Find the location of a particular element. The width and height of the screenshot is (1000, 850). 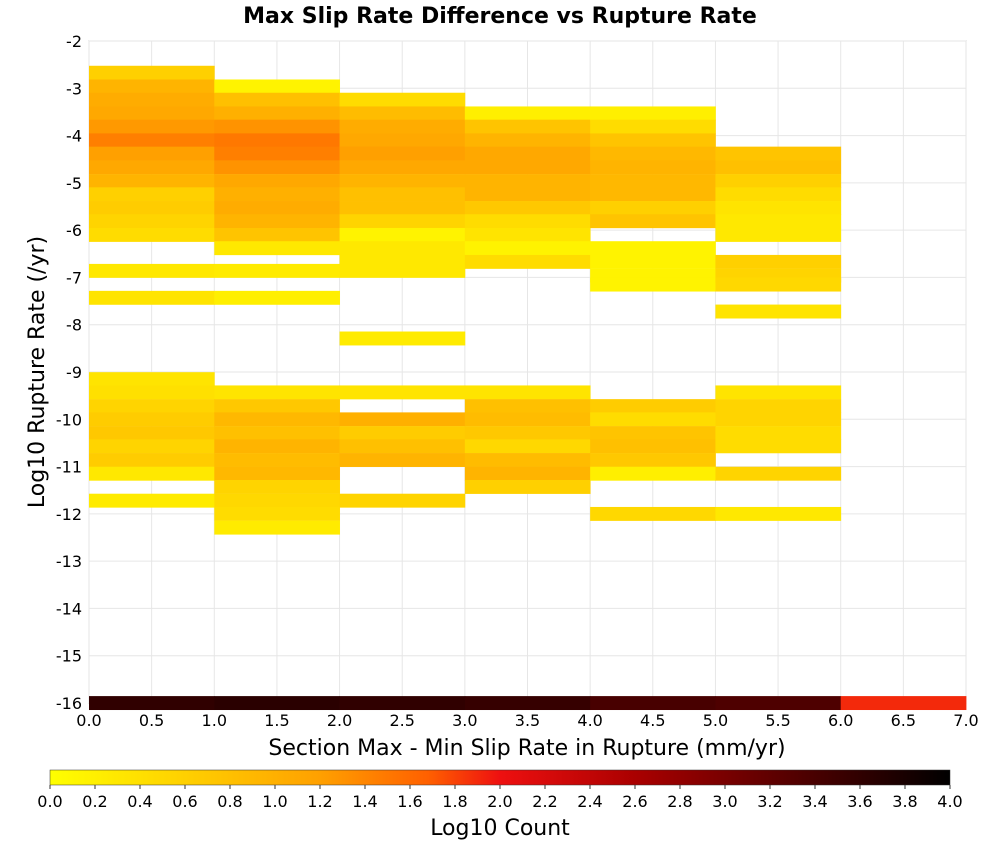

colorbar-tick-label: 3.2 is located at coordinates (769, 801).